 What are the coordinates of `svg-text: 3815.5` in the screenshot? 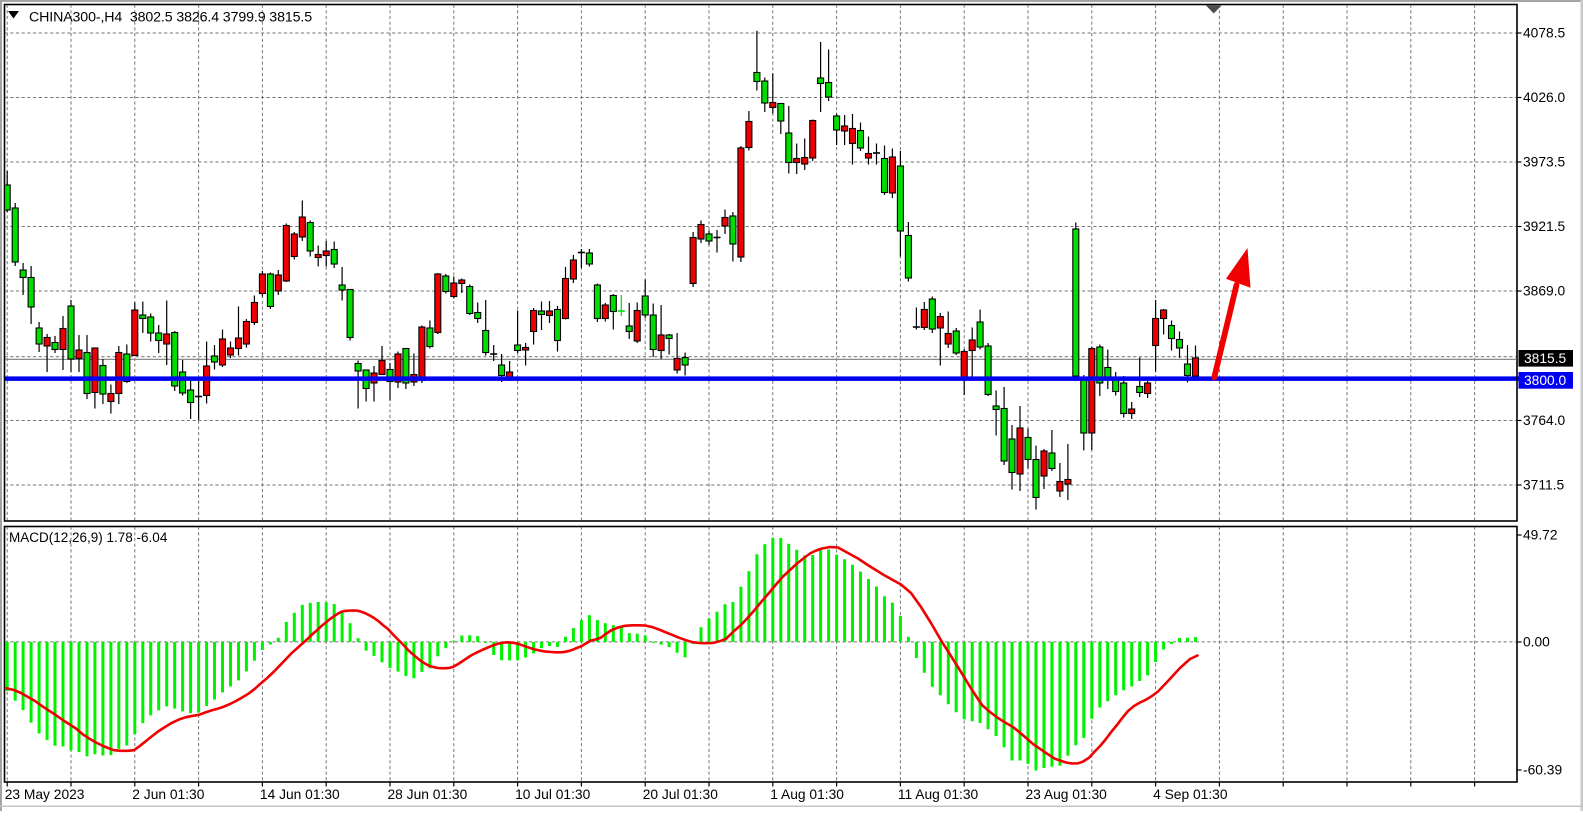 It's located at (1545, 358).